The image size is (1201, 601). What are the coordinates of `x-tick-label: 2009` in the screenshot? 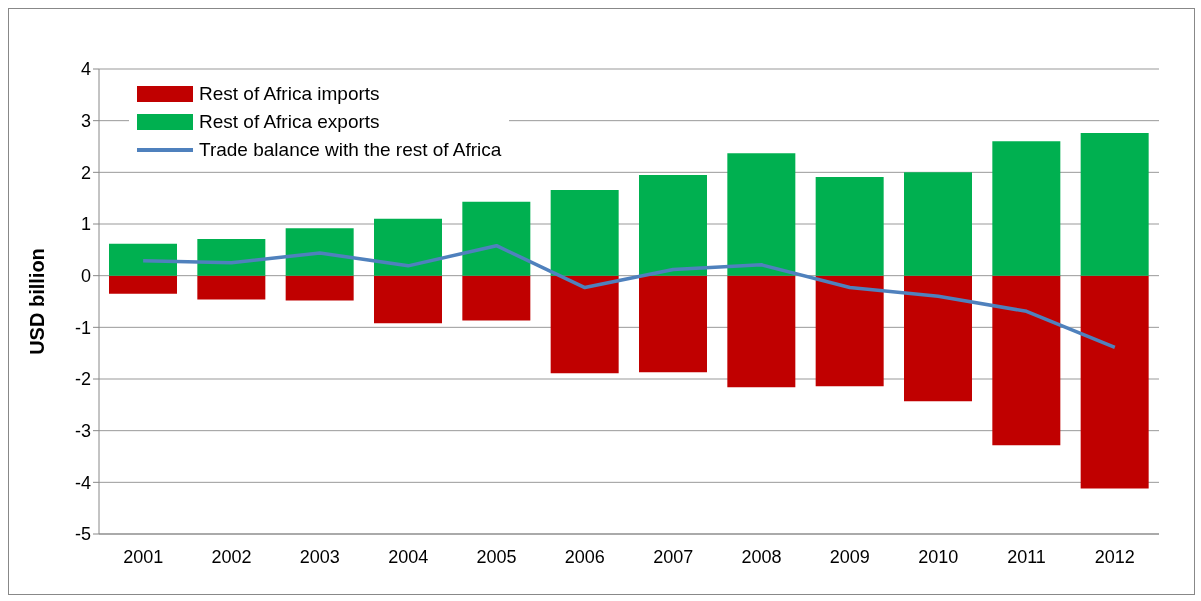 It's located at (849, 556).